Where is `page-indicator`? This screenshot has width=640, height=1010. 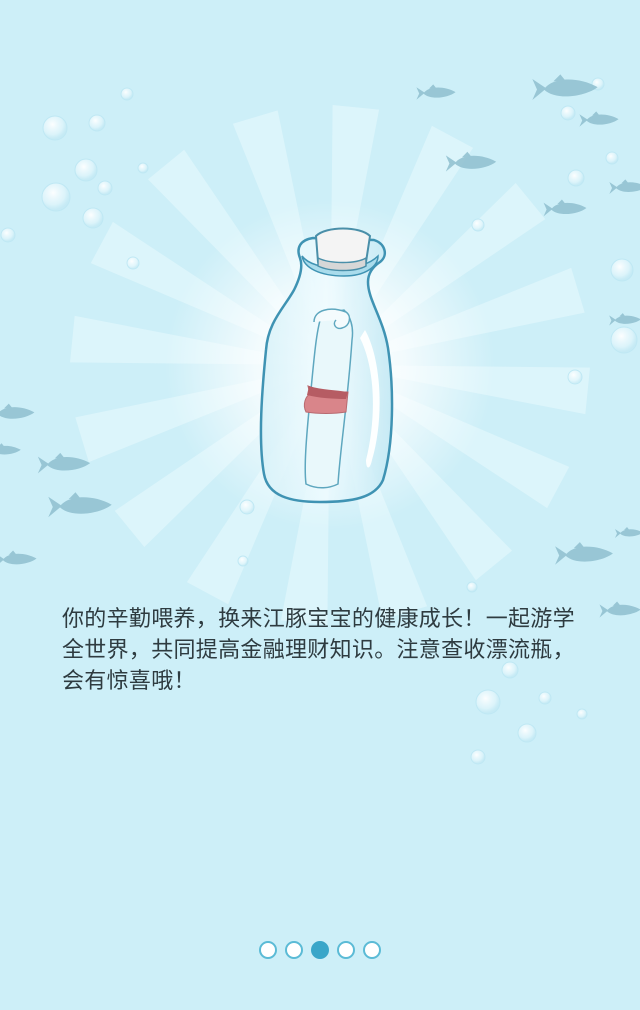
page-indicator is located at coordinates (320, 951).